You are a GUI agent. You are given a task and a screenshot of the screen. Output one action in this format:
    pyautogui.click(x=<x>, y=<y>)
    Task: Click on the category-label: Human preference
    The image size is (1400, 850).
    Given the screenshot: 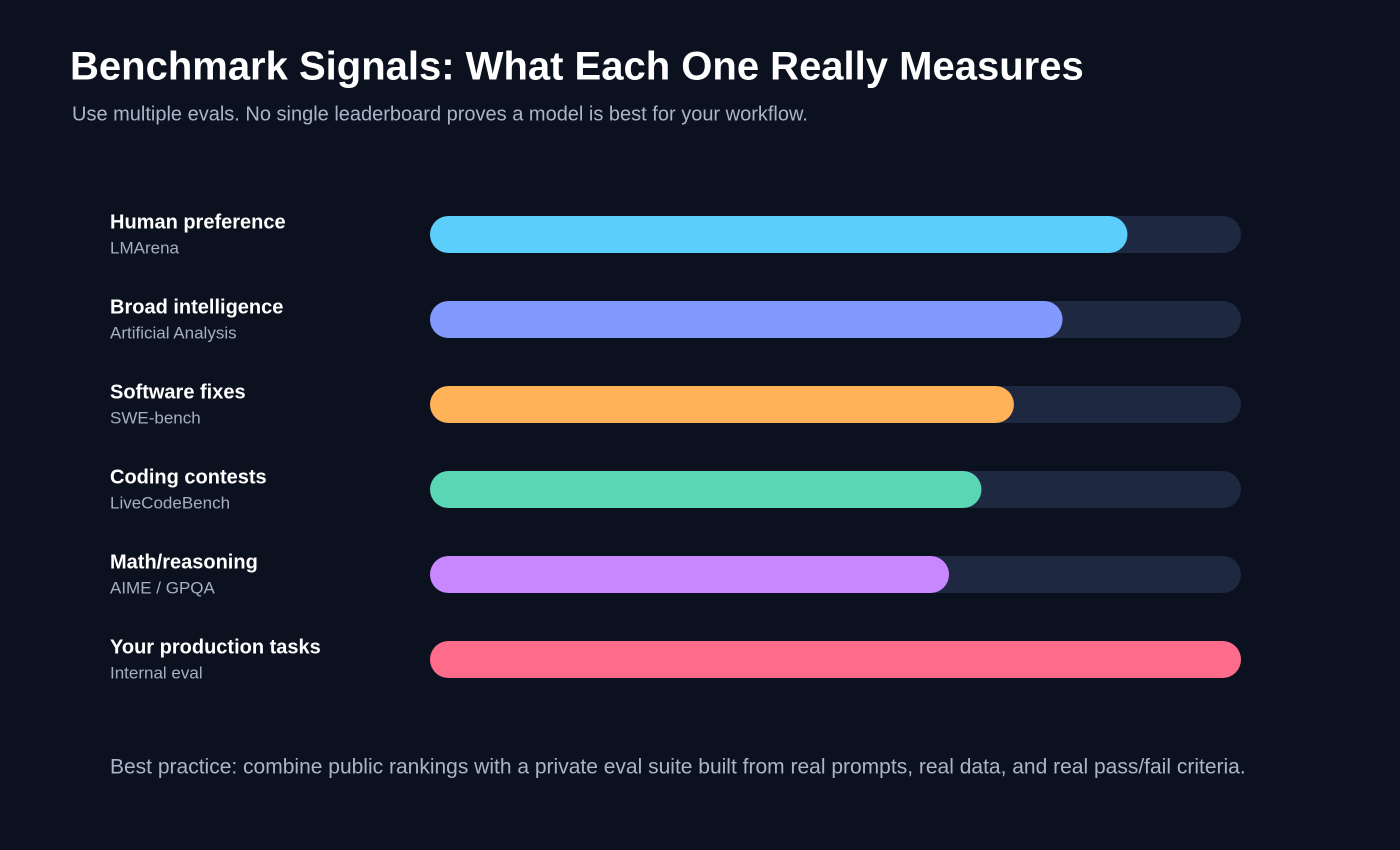 What is the action you would take?
    pyautogui.click(x=198, y=222)
    